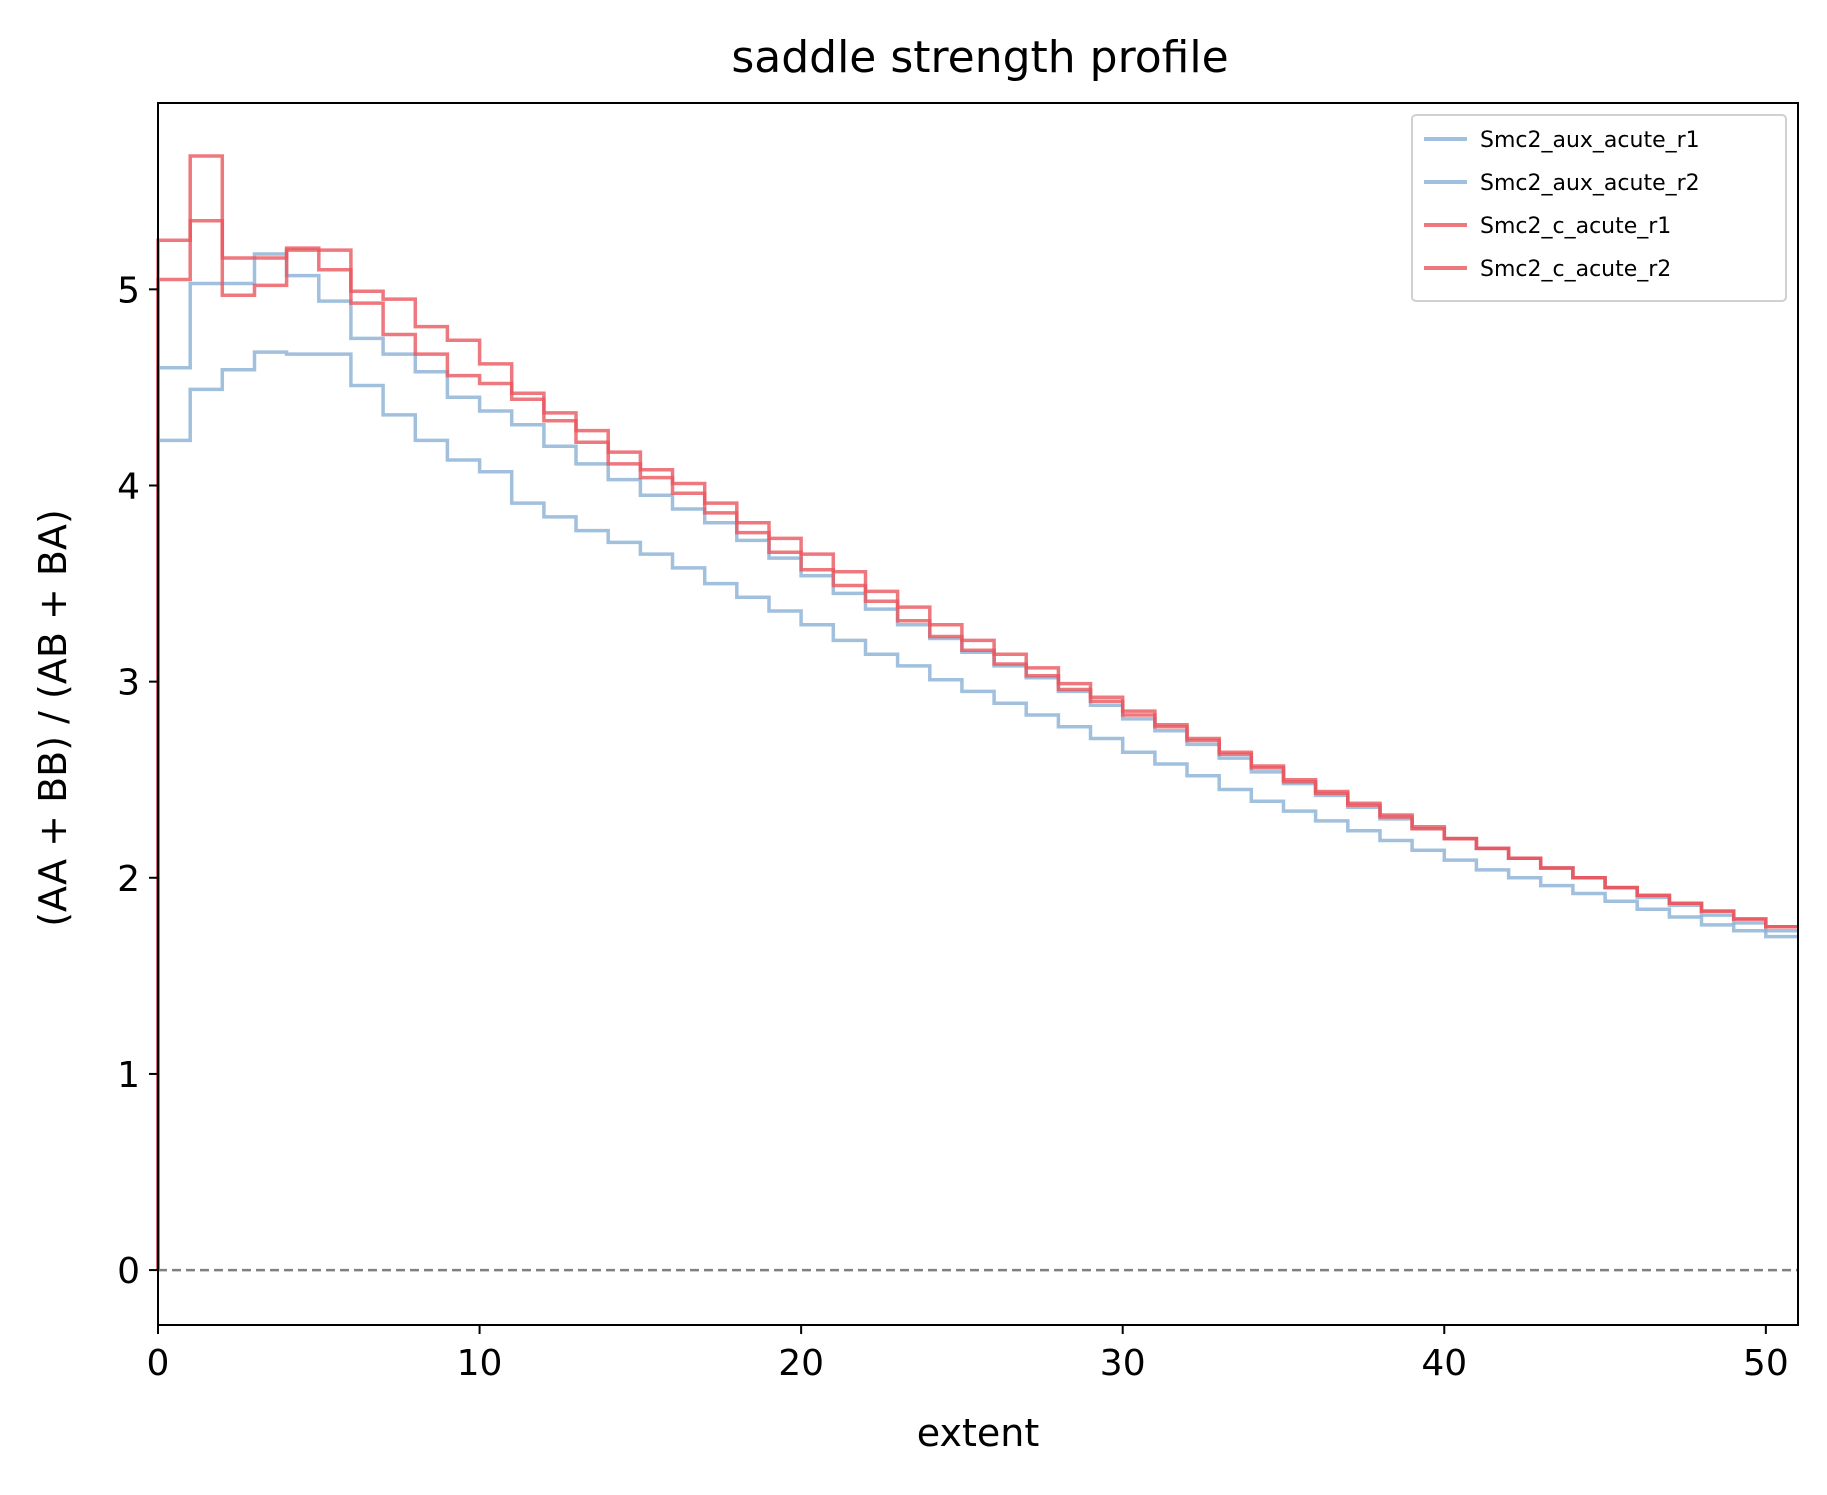  I want to click on x-tick-label: 40, so click(1444, 1363).